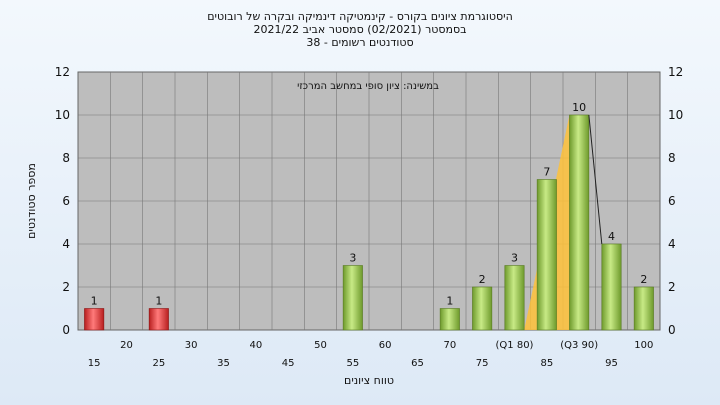  What do you see at coordinates (62, 72) in the screenshot?
I see `y-tick-left: 12` at bounding box center [62, 72].